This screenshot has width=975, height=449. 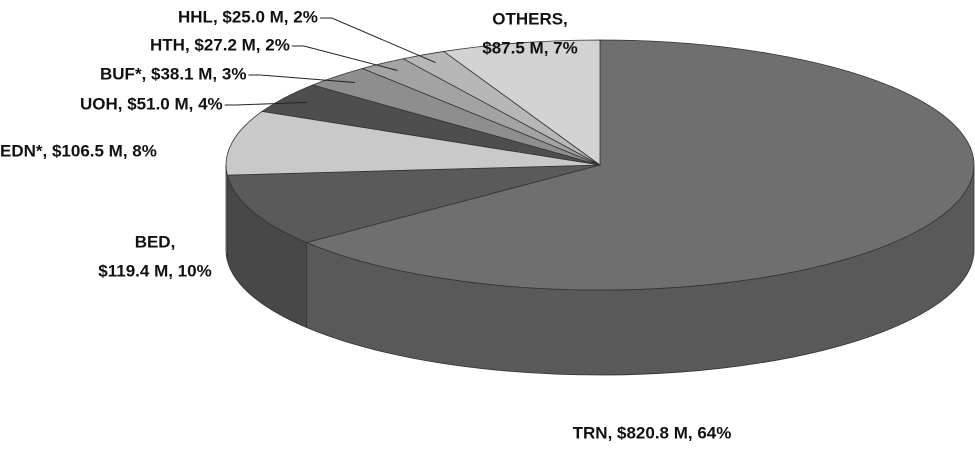 What do you see at coordinates (78, 150) in the screenshot?
I see `data-label: EDN*, $106.5 M, 8%` at bounding box center [78, 150].